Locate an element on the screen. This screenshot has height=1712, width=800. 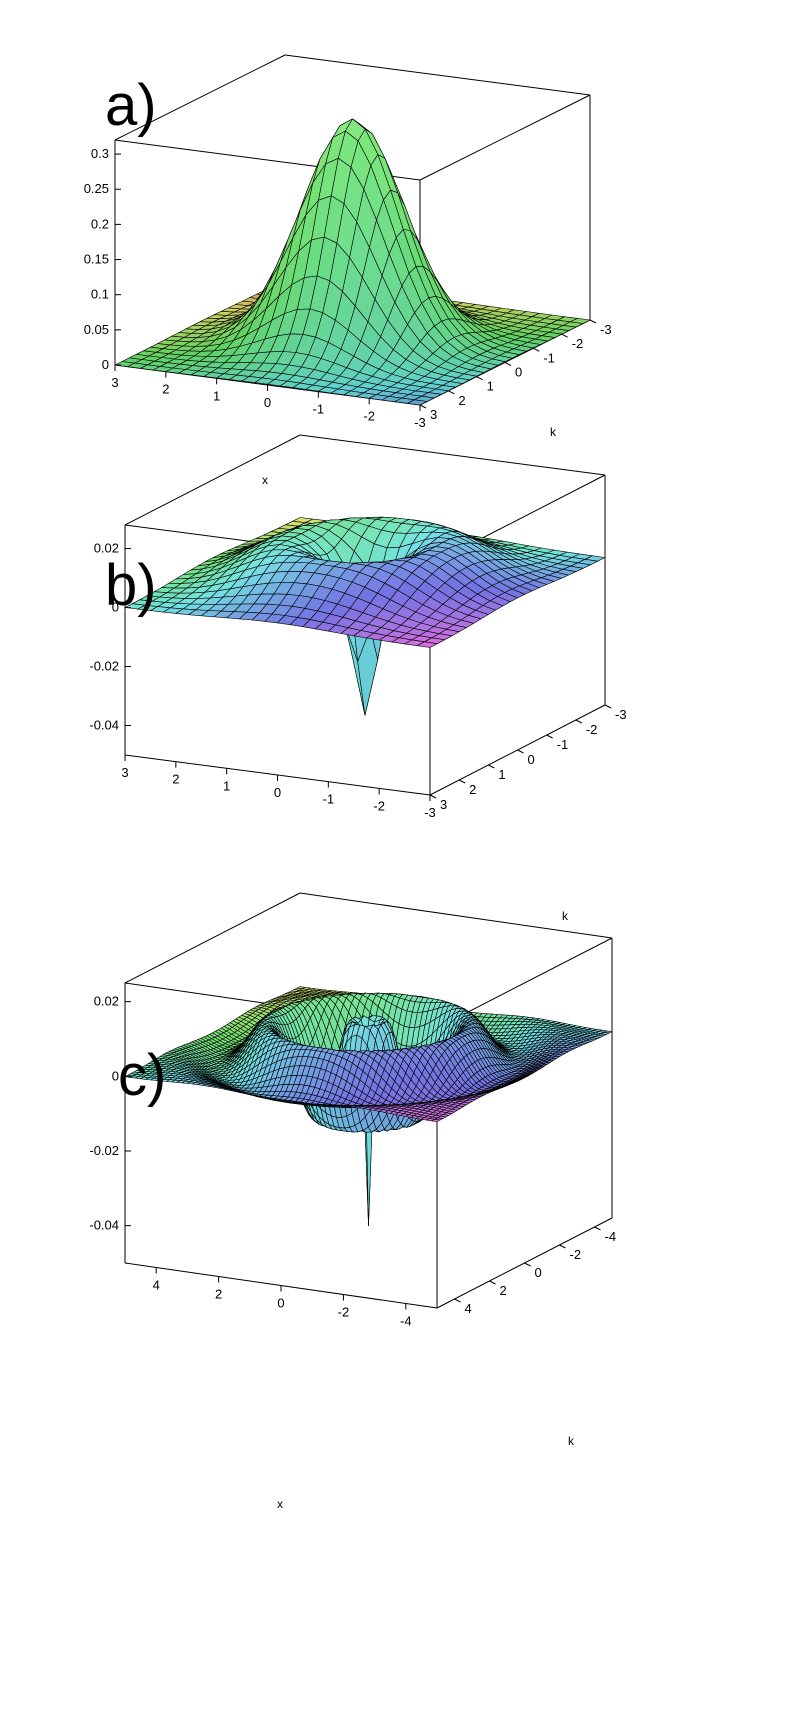
x-tick-label: -4 is located at coordinates (406, 1321).